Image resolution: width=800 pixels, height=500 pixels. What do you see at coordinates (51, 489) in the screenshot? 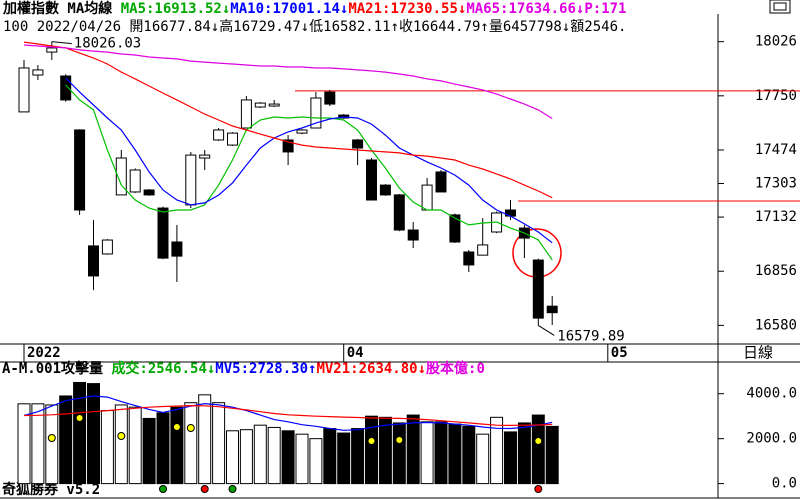
I see `footer: 奇狐勝券 v5.2` at bounding box center [51, 489].